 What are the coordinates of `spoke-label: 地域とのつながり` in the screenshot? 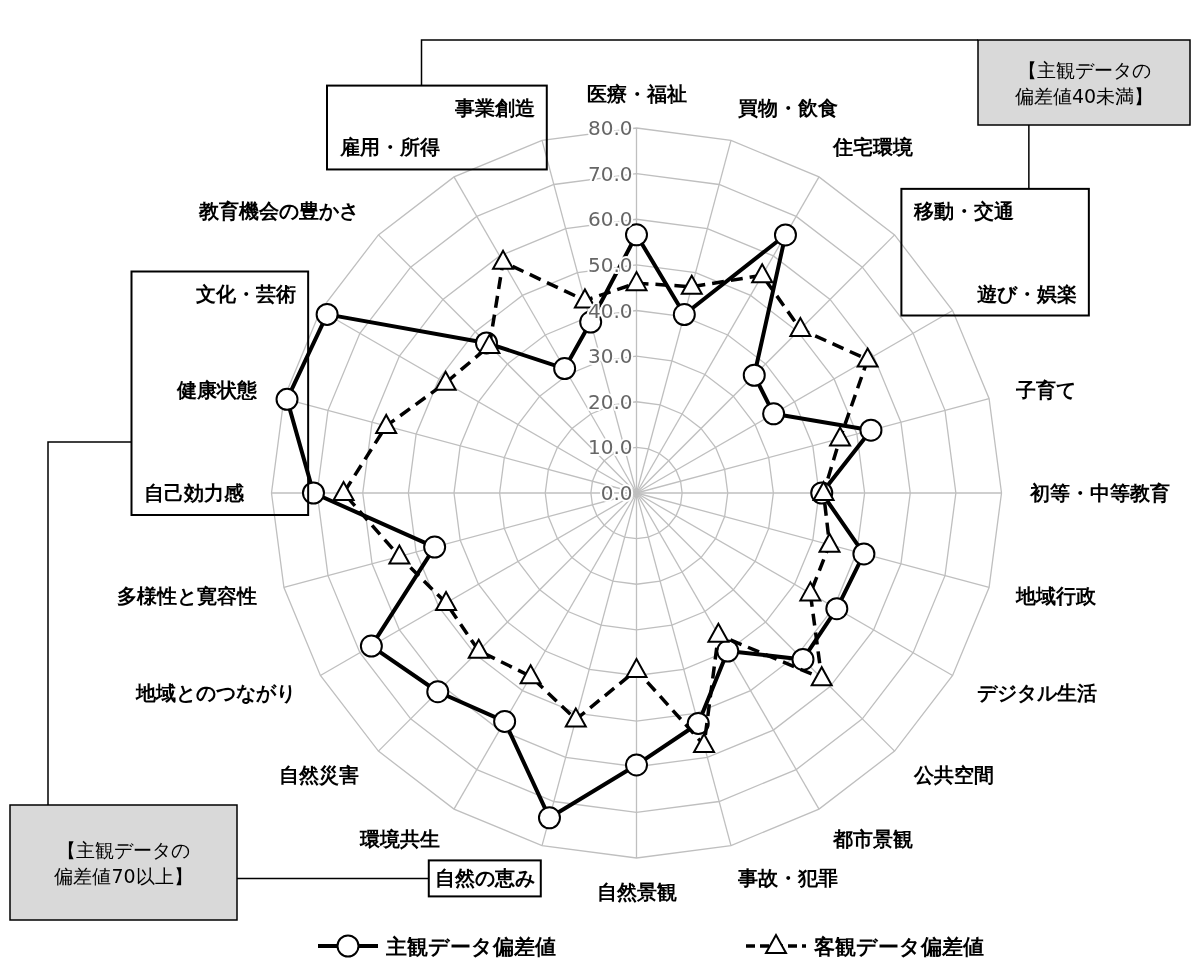 It's located at (216, 692).